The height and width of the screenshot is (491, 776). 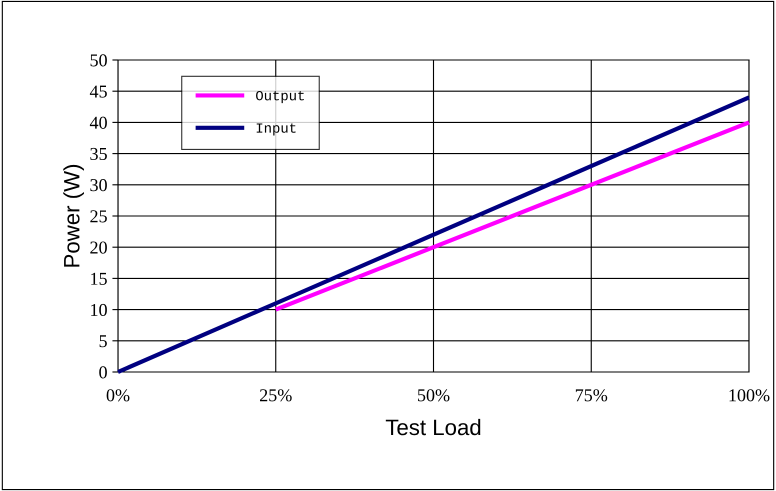 I want to click on x-tick-label: 50%, so click(x=434, y=395).